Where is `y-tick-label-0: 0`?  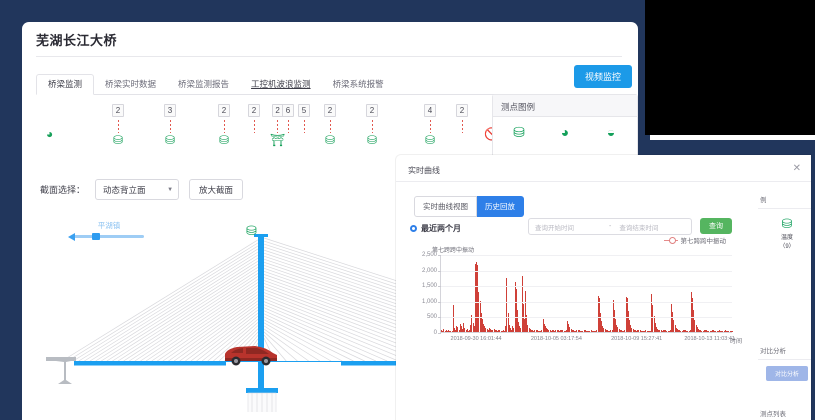 y-tick-label-0: 0 is located at coordinates (435, 333).